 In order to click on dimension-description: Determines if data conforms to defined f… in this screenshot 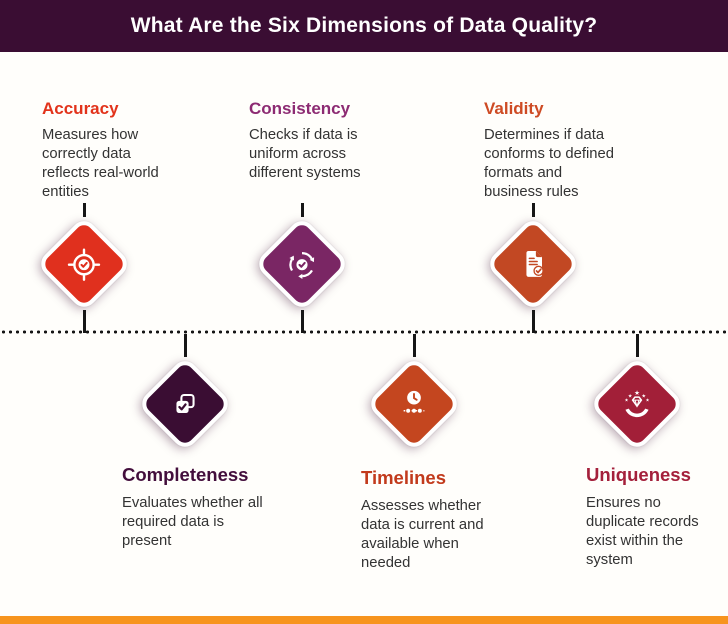, I will do `click(549, 163)`.